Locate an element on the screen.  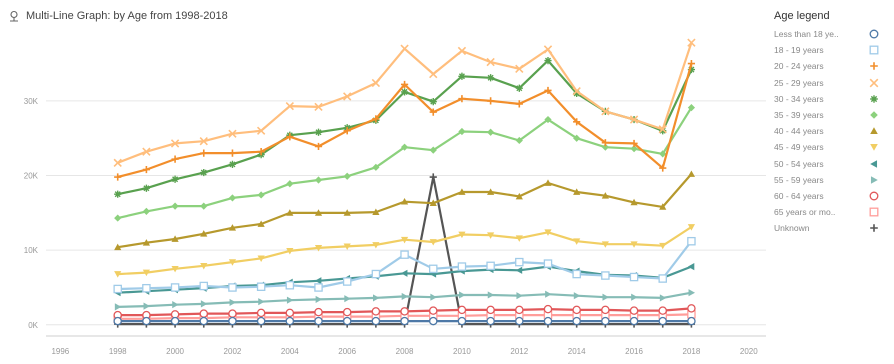
legend-item: Unknown is located at coordinates (833, 228).